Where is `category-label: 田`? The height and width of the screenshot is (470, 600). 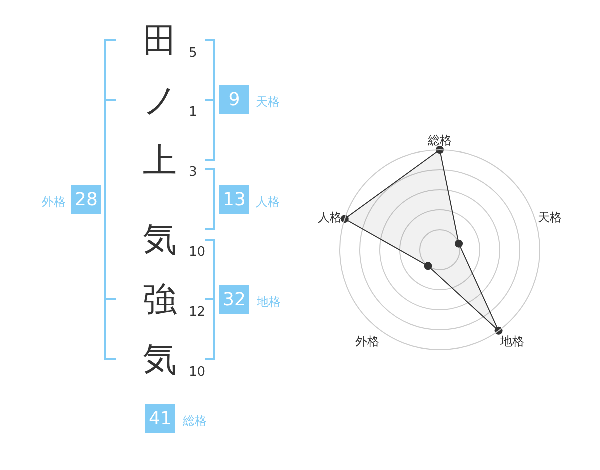 category-label: 田 is located at coordinates (160, 41).